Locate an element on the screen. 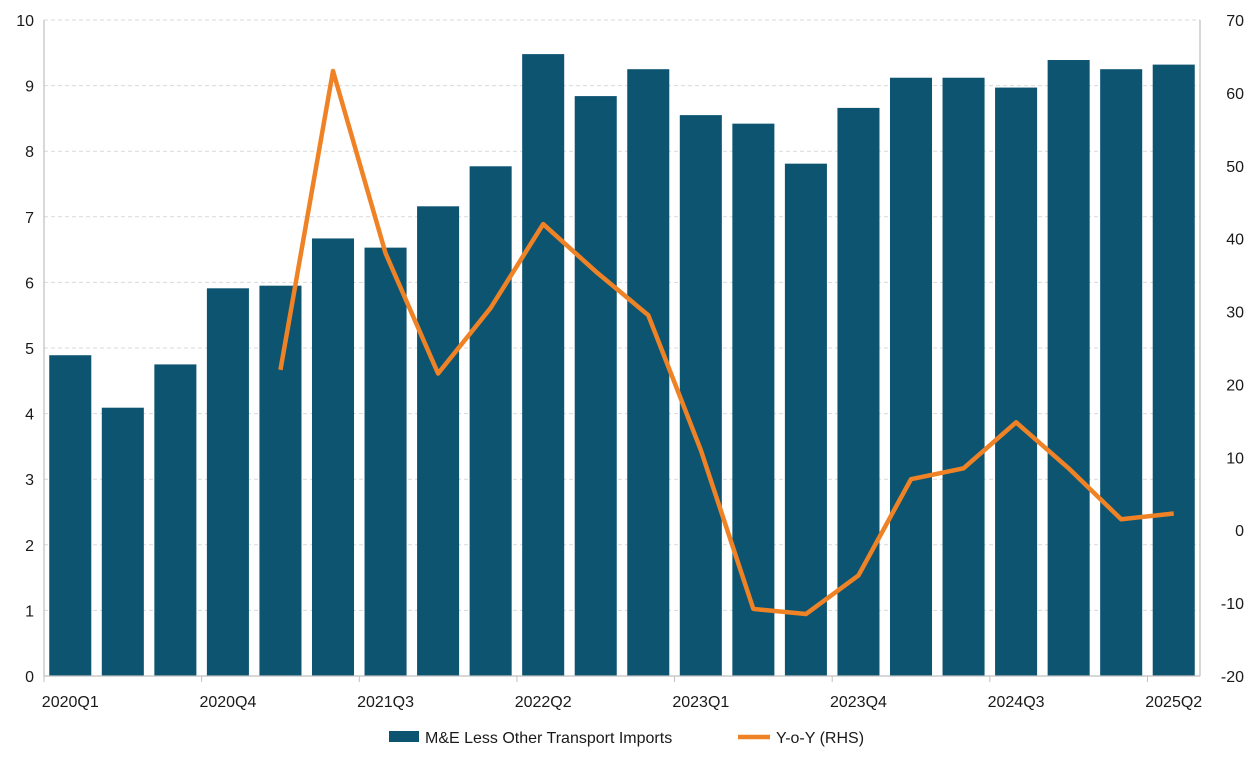  x-tick-label: 2020Q1 is located at coordinates (70, 702).